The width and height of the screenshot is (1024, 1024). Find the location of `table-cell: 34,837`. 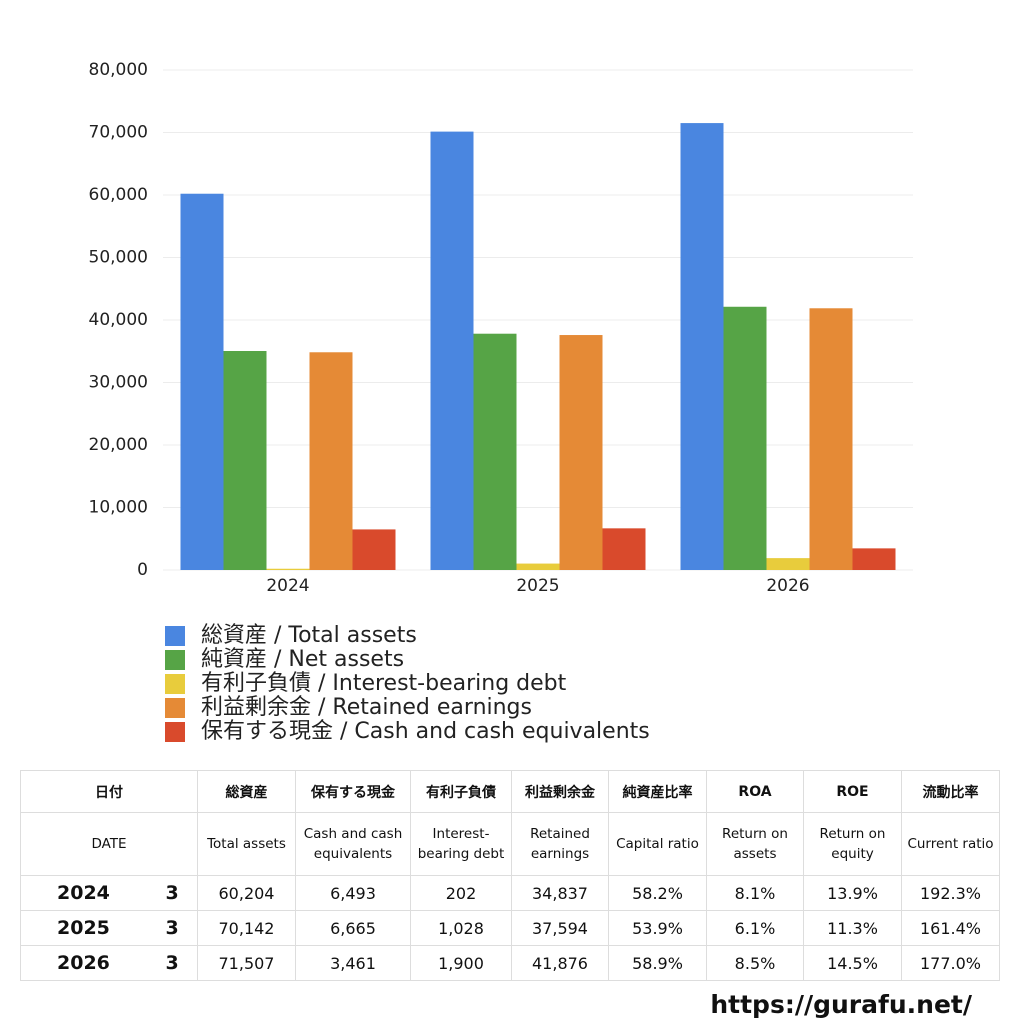

table-cell: 34,837 is located at coordinates (560, 893).